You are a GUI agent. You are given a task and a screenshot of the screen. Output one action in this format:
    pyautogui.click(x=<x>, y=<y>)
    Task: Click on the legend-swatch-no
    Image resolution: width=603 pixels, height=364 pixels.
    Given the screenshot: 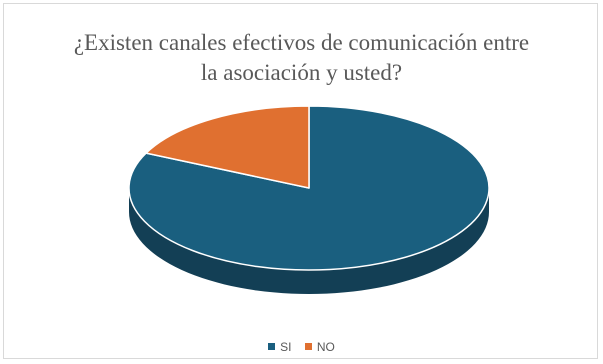 What is the action you would take?
    pyautogui.click(x=308, y=346)
    